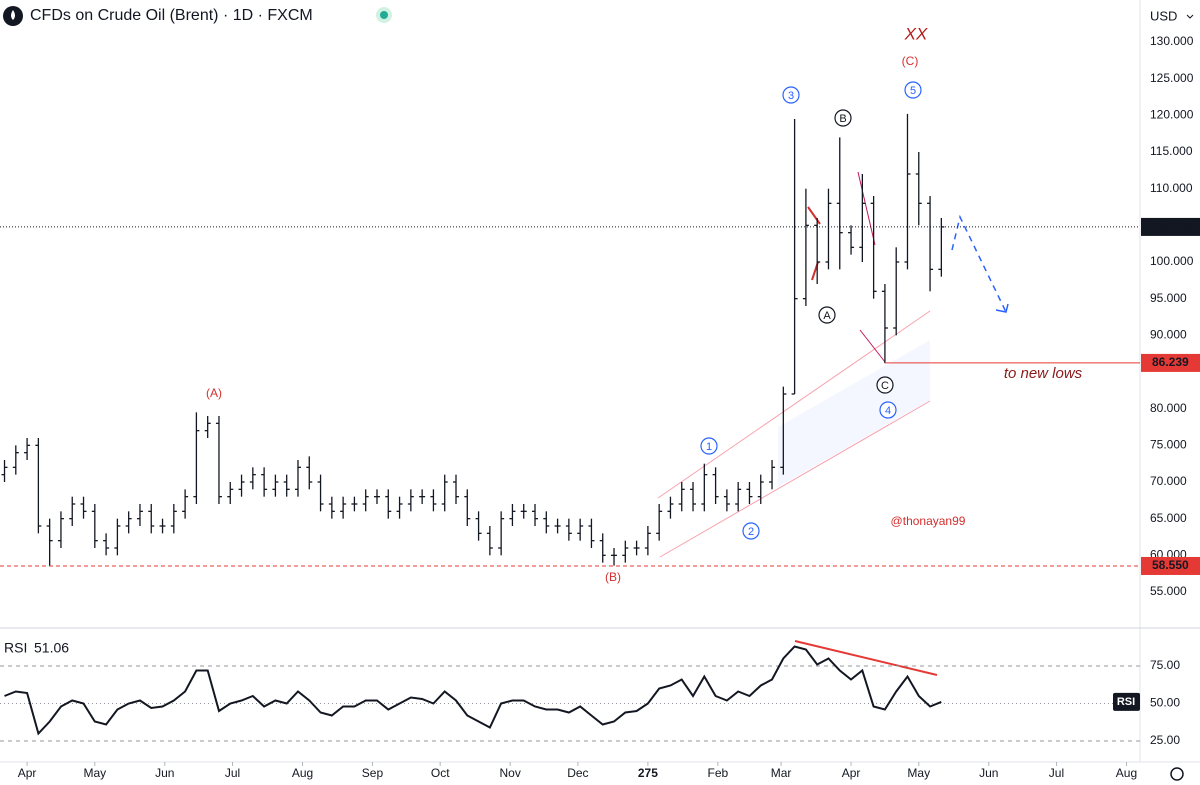 The image size is (1200, 785). What do you see at coordinates (1002, 308) in the screenshot?
I see `projection-arrow` at bounding box center [1002, 308].